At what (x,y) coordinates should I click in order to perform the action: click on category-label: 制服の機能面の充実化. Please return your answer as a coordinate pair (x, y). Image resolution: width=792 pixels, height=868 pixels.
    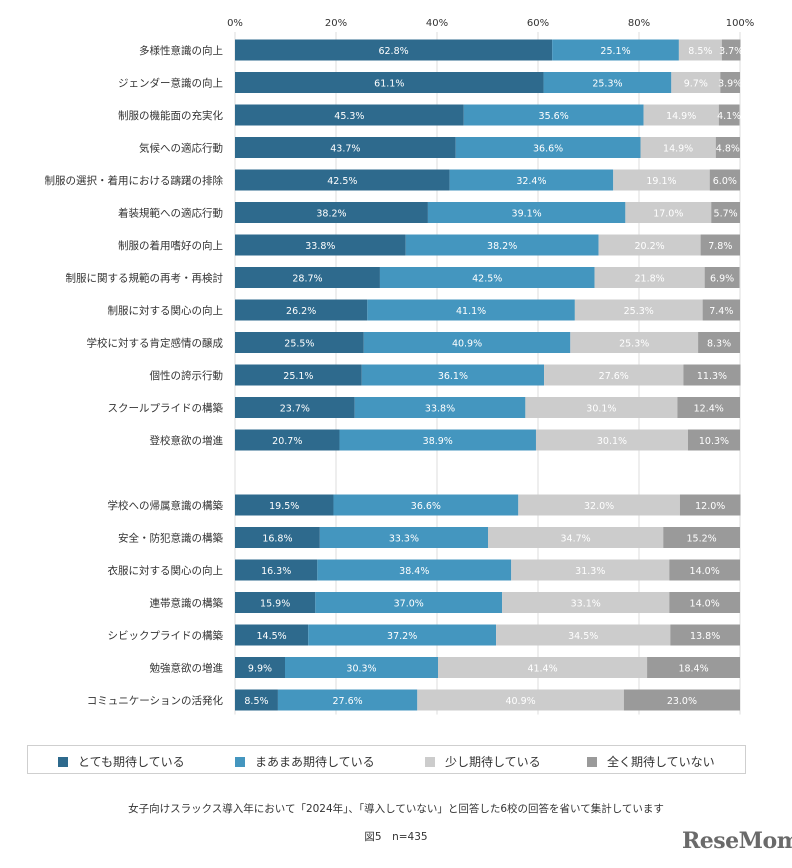
    Looking at the image, I should click on (170, 115).